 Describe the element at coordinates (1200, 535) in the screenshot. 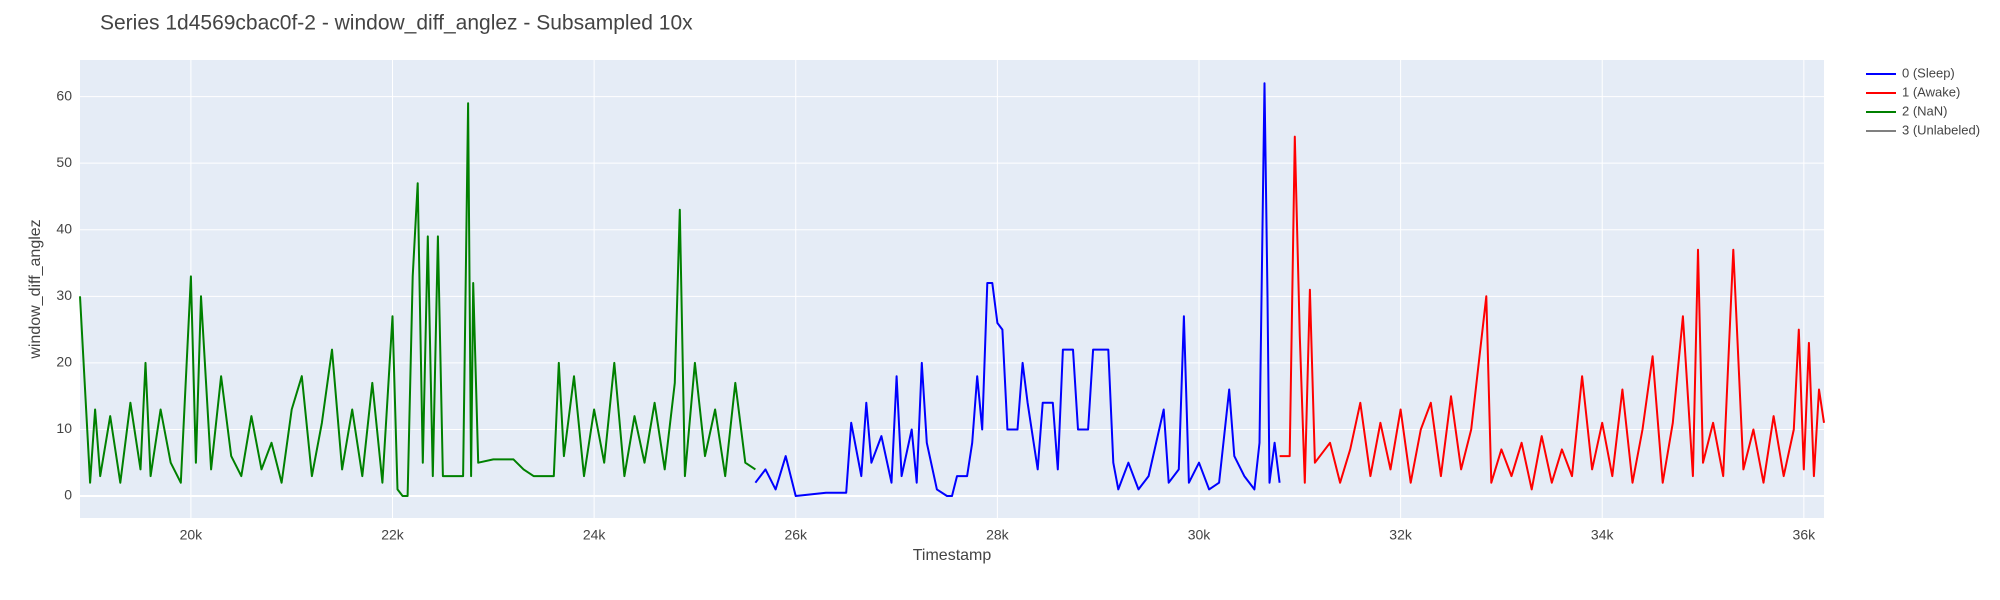

I see `x-tick-label: 30k` at that location.